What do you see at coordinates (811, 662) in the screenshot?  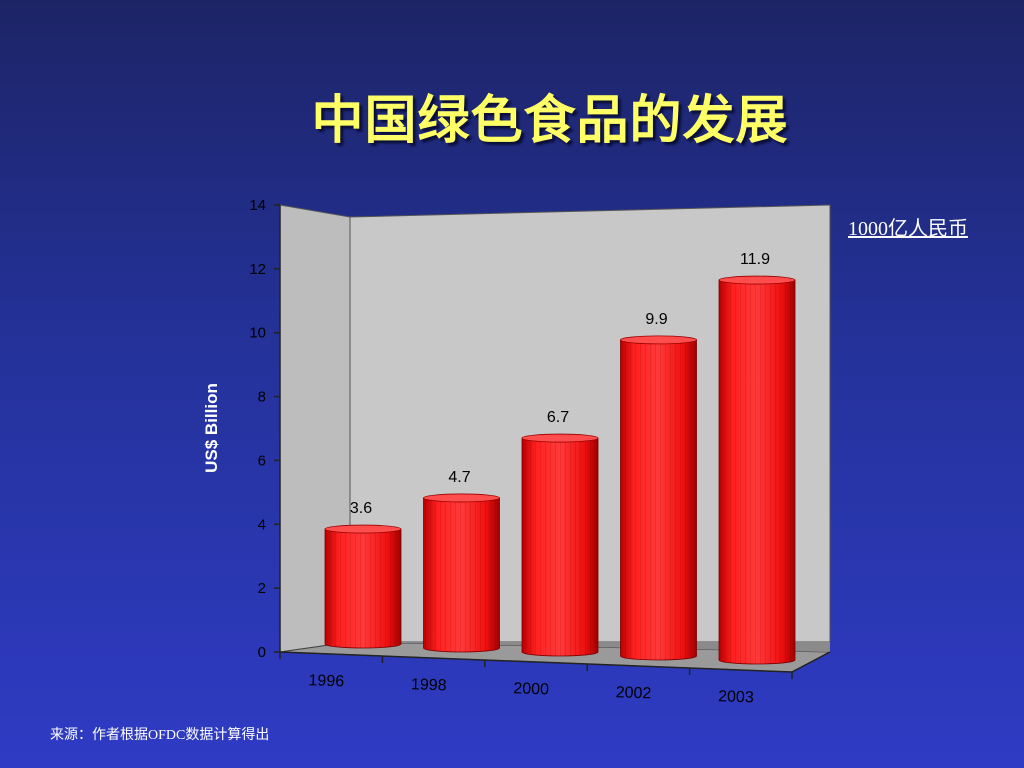 I see `x-axis-right-edge` at bounding box center [811, 662].